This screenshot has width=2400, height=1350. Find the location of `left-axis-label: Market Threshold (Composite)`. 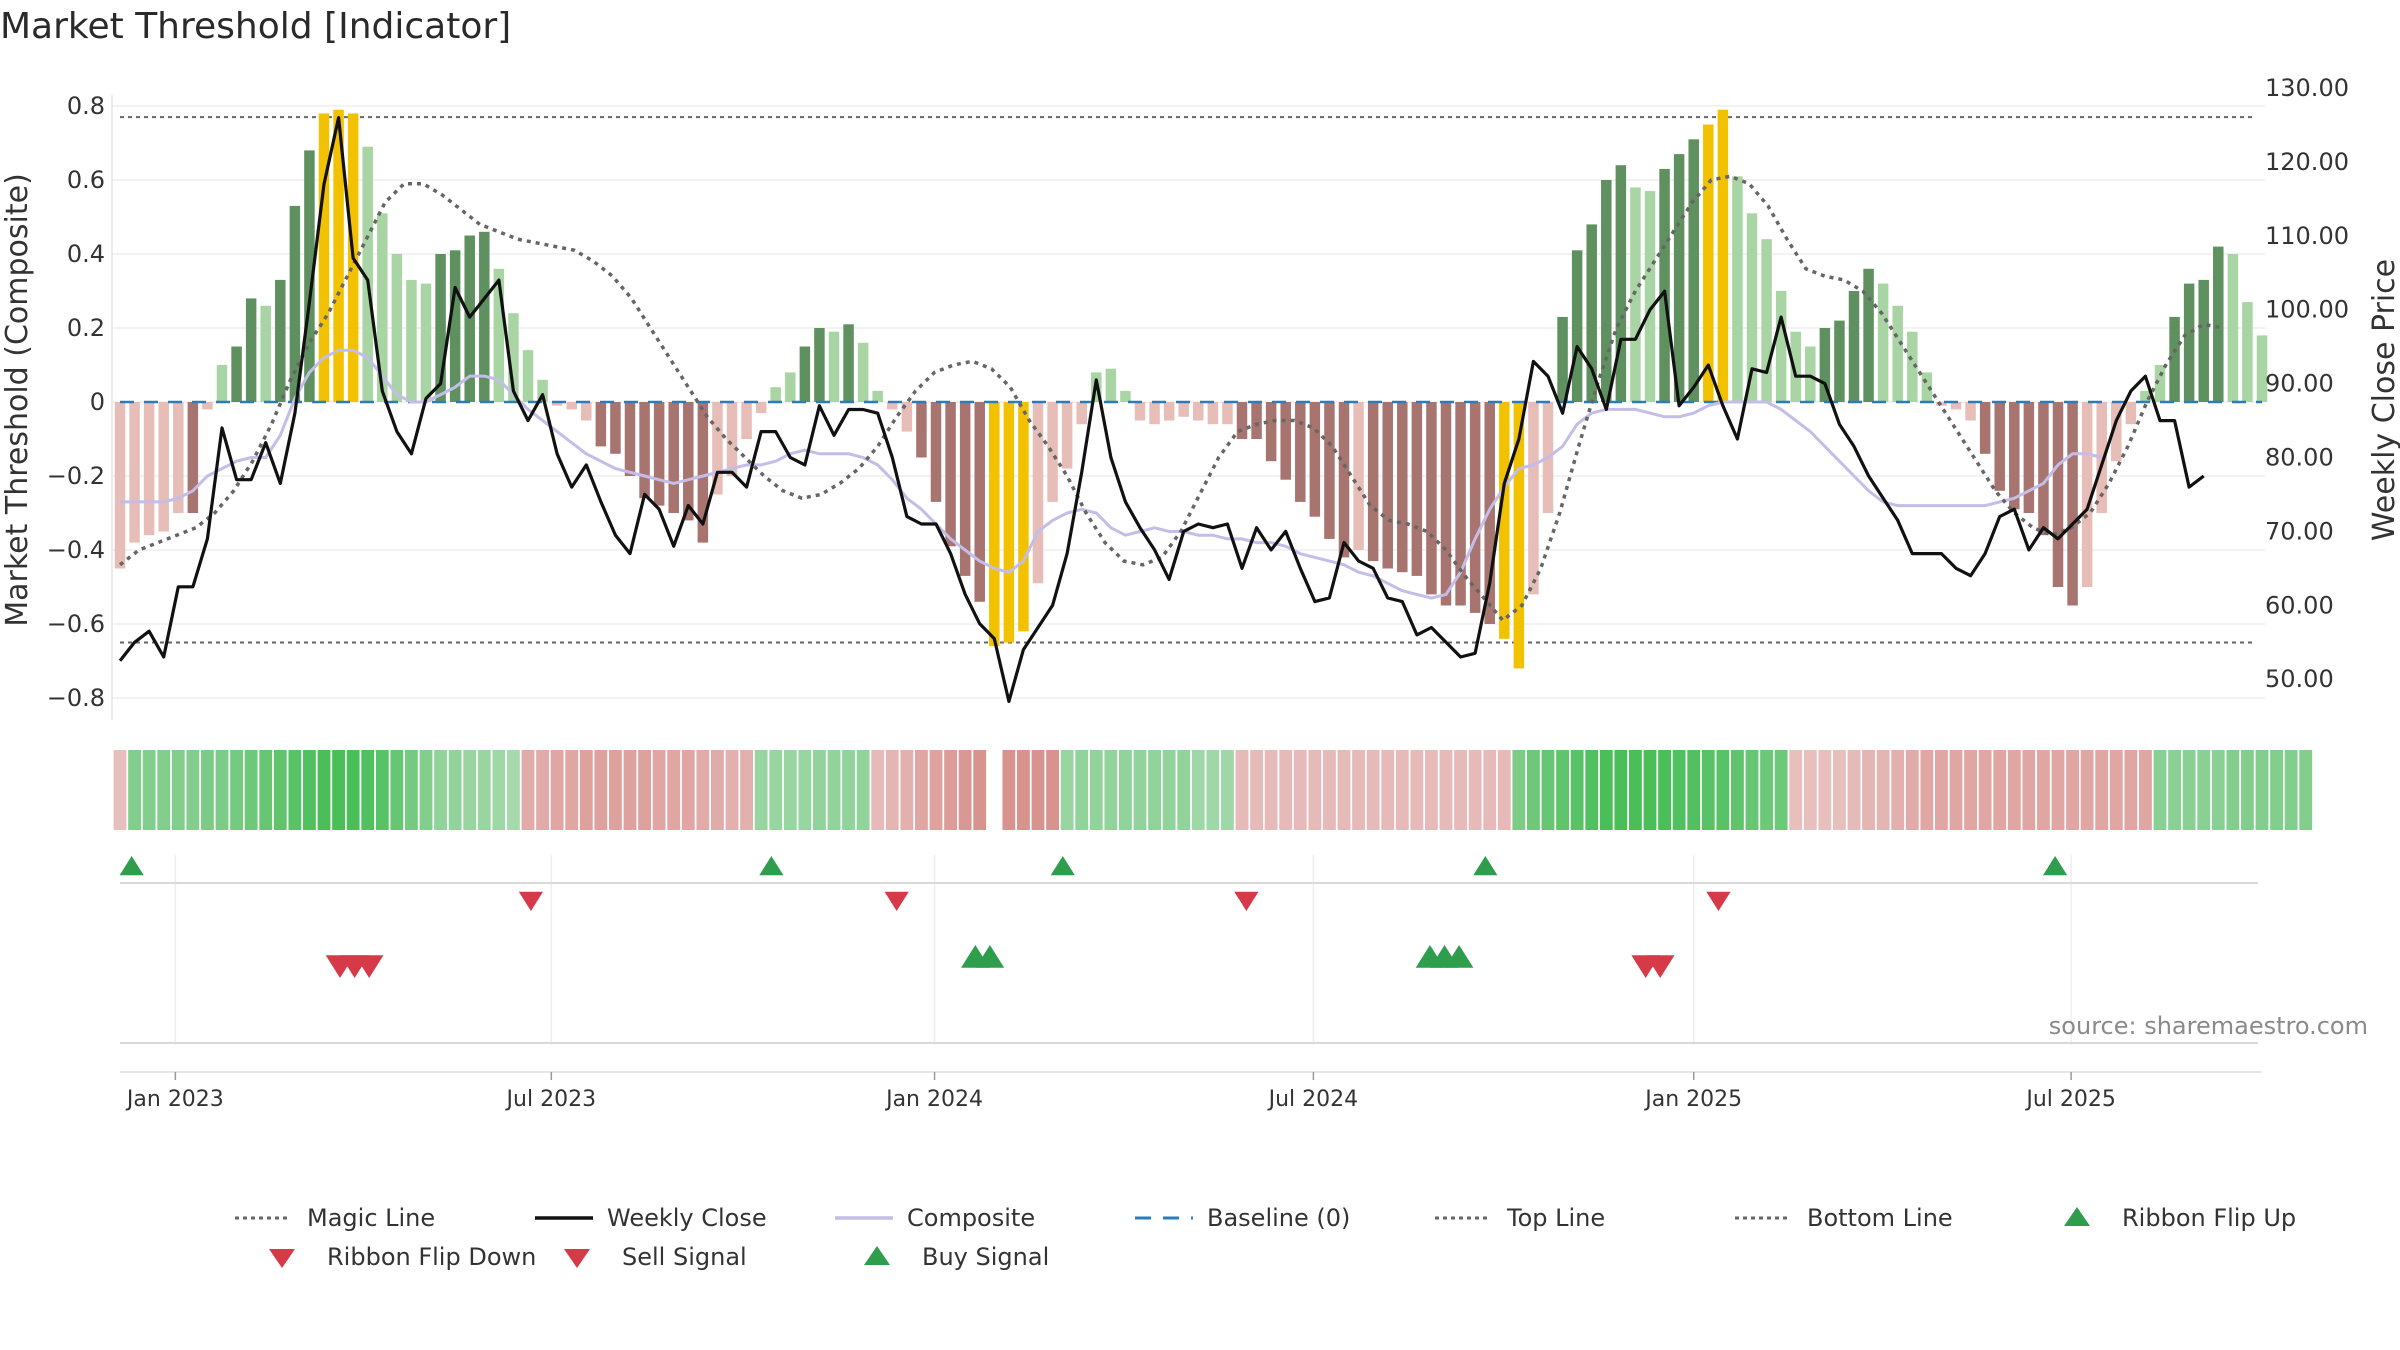

left-axis-label: Market Threshold (Composite) is located at coordinates (17, 400).